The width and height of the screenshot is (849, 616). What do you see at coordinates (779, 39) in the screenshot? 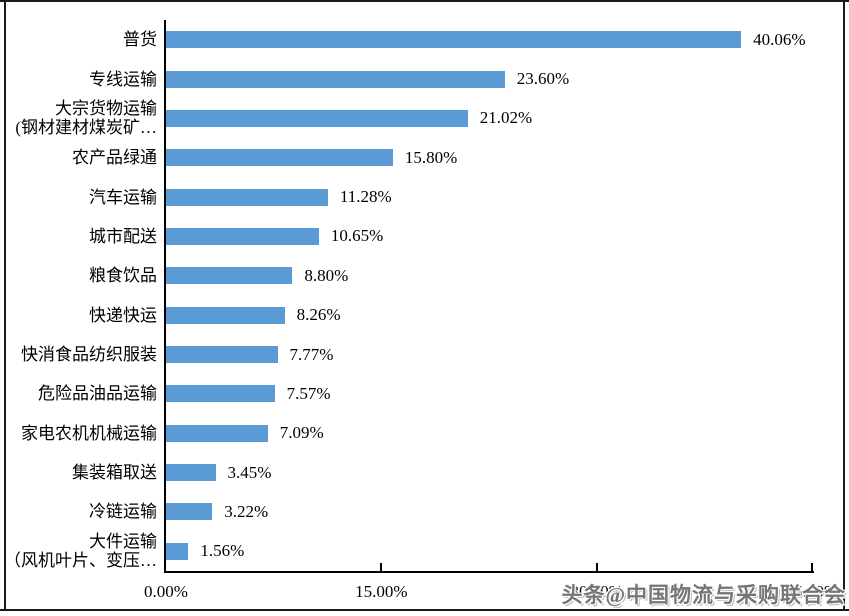
I see `value-label: 40.06%` at bounding box center [779, 39].